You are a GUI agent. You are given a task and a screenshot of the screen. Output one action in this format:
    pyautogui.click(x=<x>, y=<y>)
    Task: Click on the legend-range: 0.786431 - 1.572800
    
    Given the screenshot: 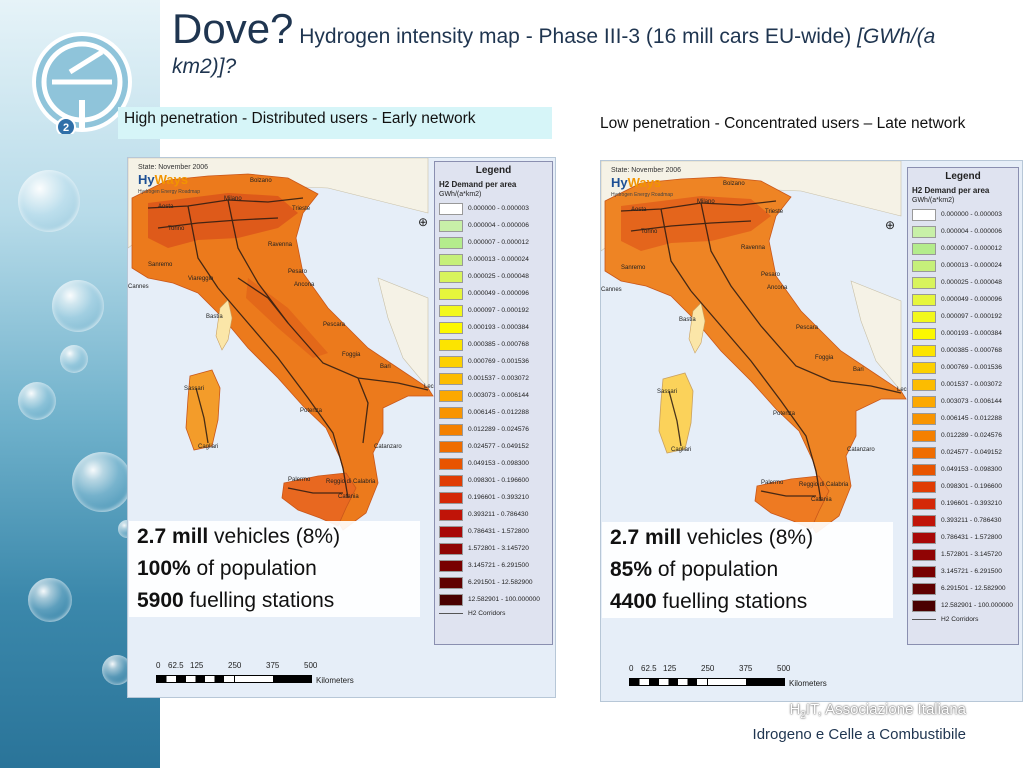 What is the action you would take?
    pyautogui.click(x=498, y=531)
    